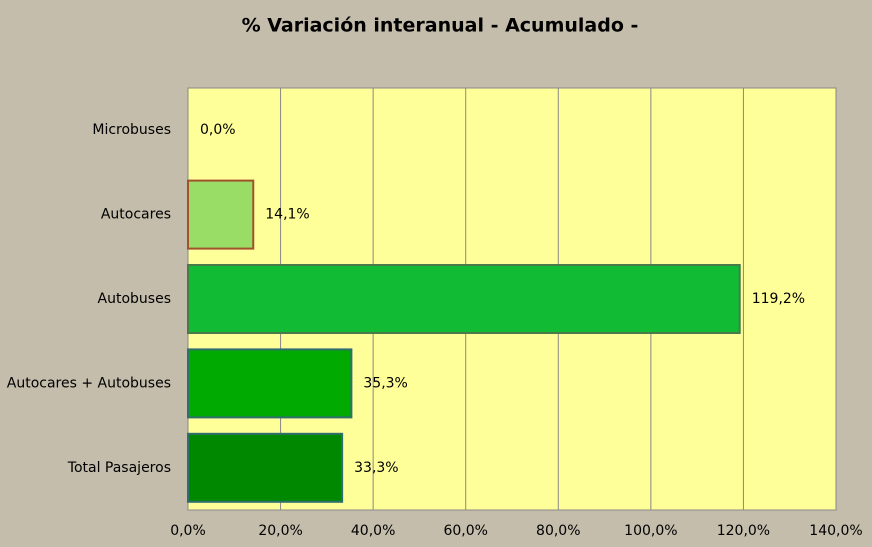  Describe the element at coordinates (119, 468) in the screenshot. I see `y-tick-label: Total Pasajeros` at that location.